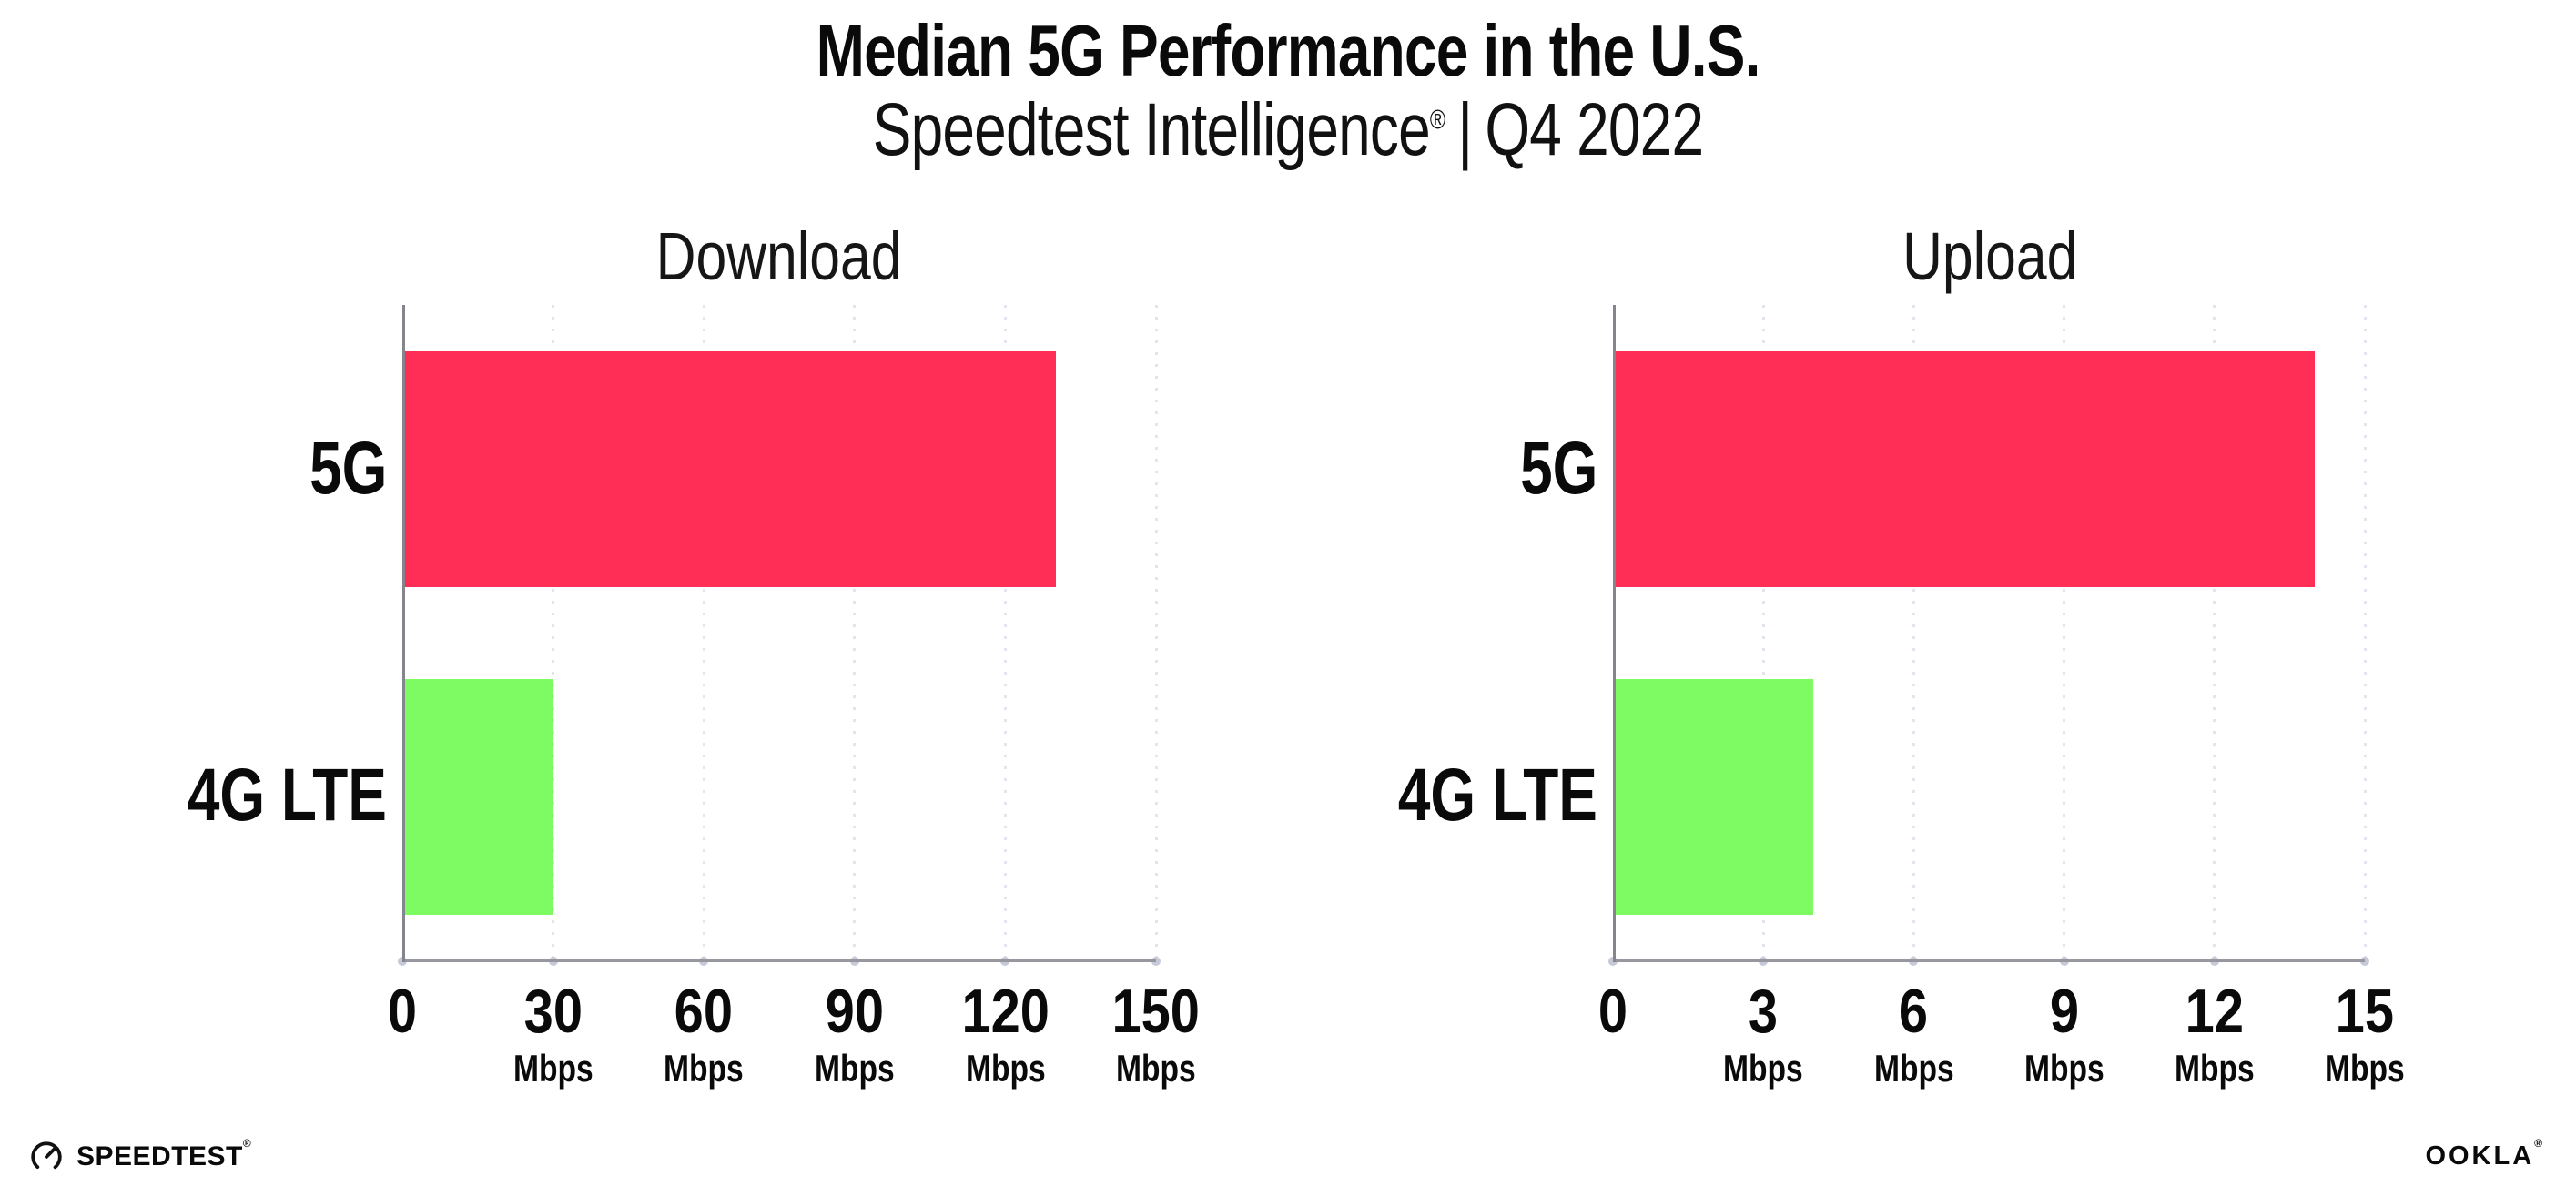 The width and height of the screenshot is (2576, 1197). I want to click on page-title-text: Median 5G Performance in the U.S., so click(1288, 50).